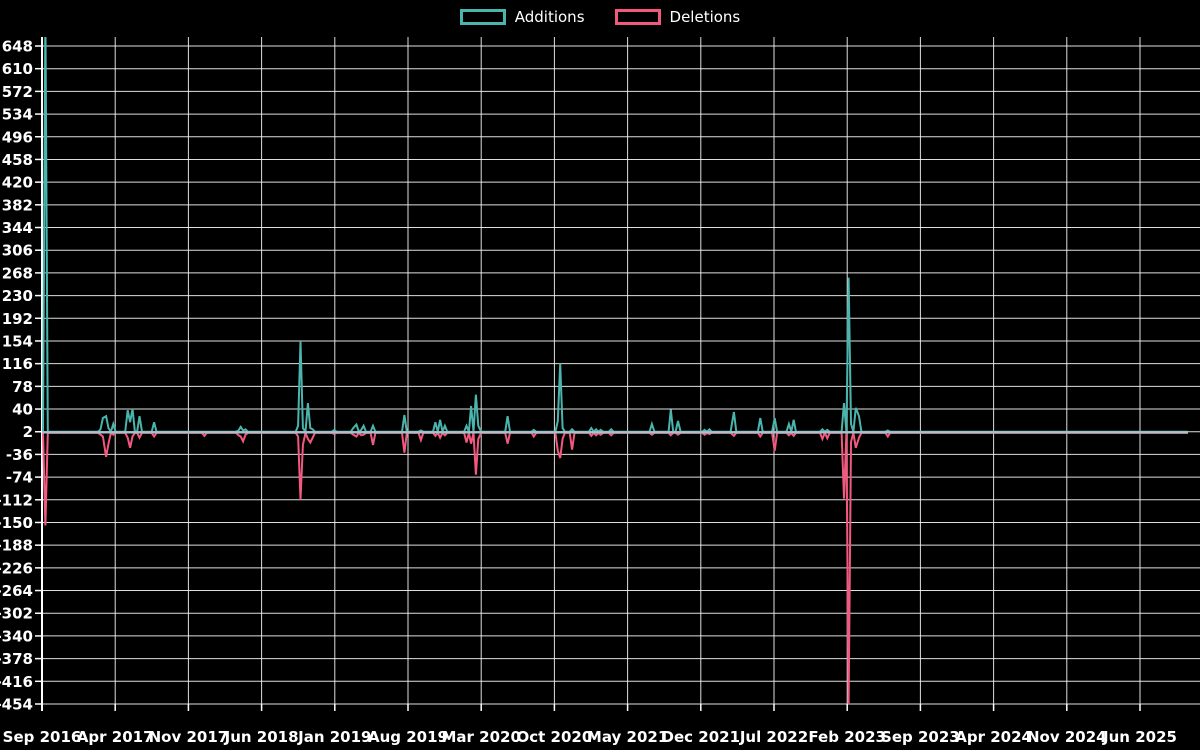 This screenshot has height=750, width=1200. Describe the element at coordinates (847, 737) in the screenshot. I see `x-tick-label: Feb 2023` at that location.